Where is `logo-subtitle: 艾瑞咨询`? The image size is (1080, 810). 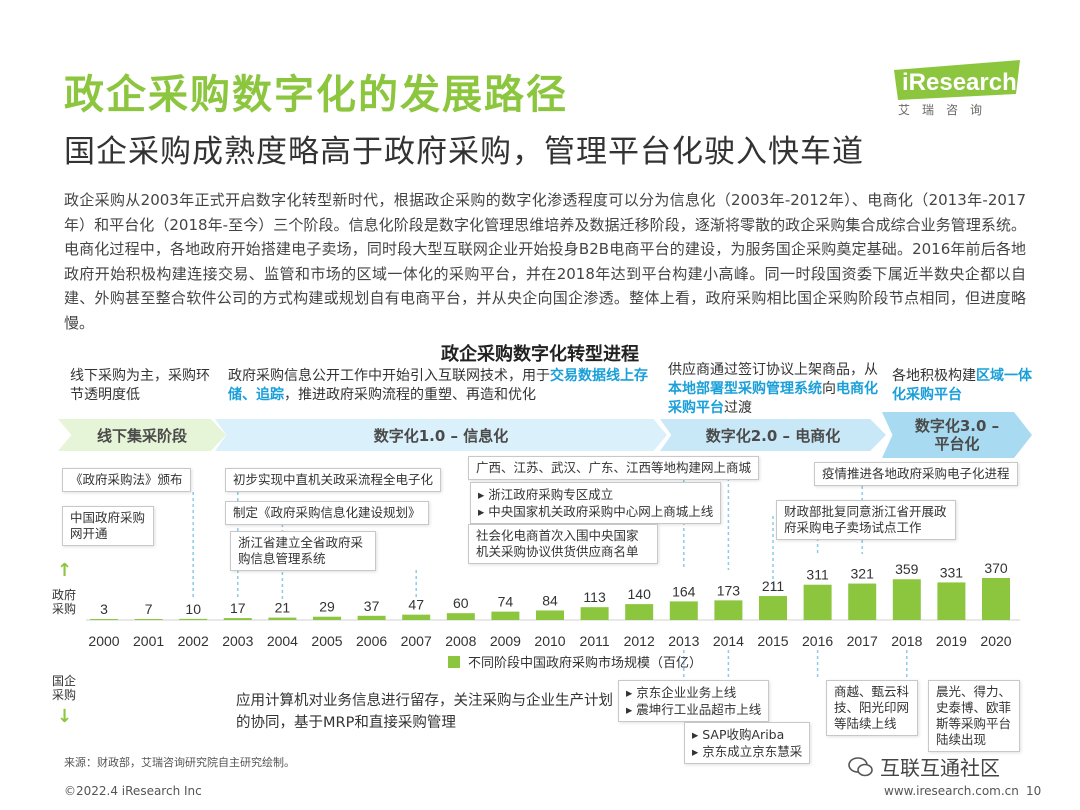 logo-subtitle: 艾瑞咨询 is located at coordinates (946, 110).